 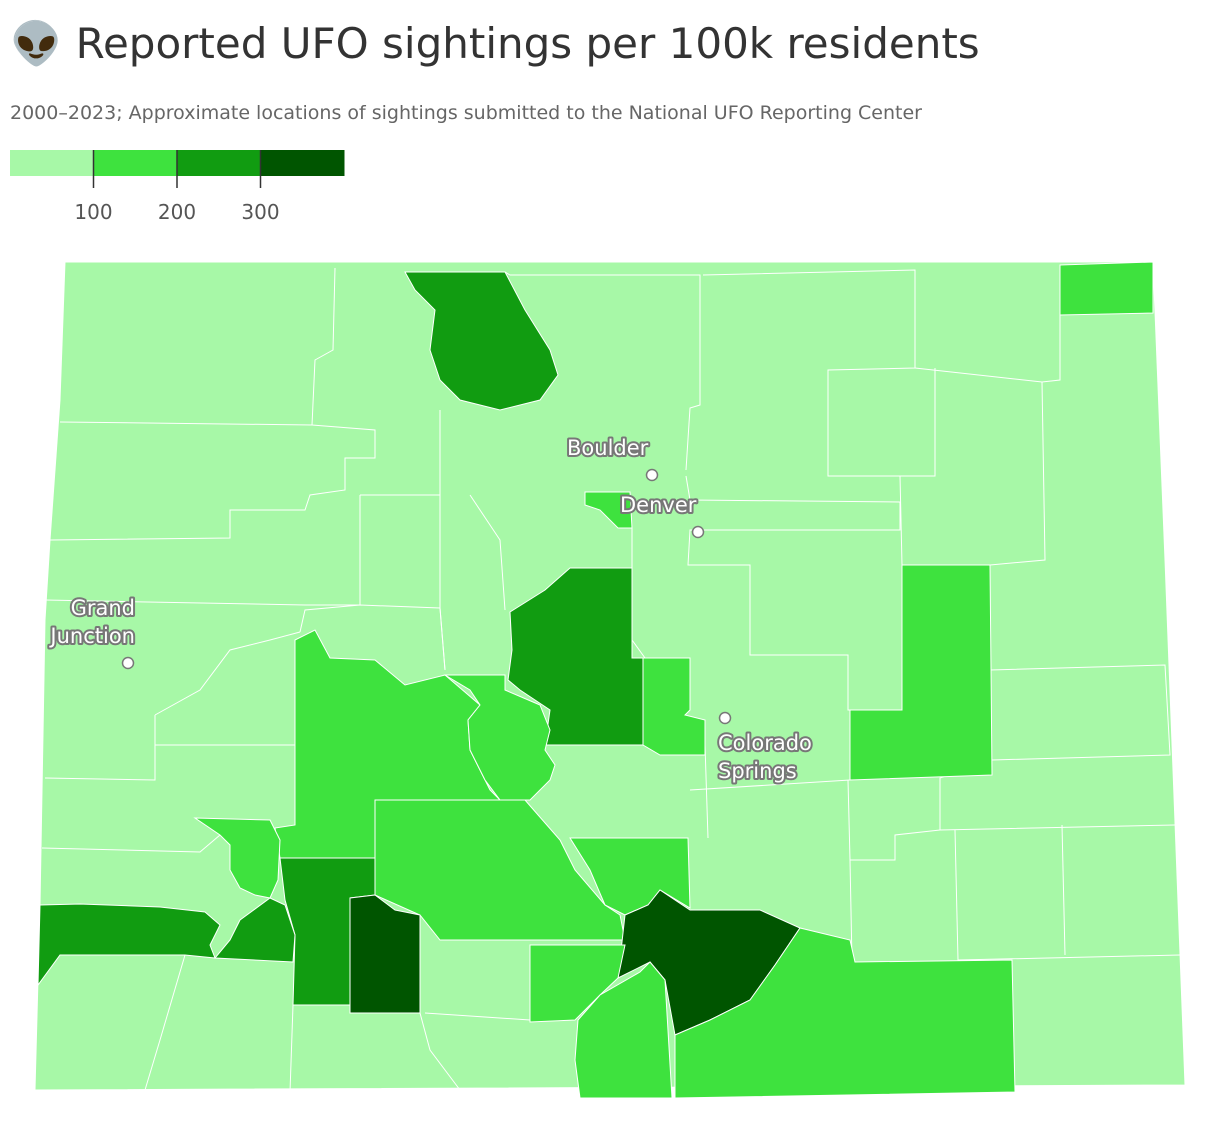 I want to click on city-label: Springs, so click(x=757, y=771).